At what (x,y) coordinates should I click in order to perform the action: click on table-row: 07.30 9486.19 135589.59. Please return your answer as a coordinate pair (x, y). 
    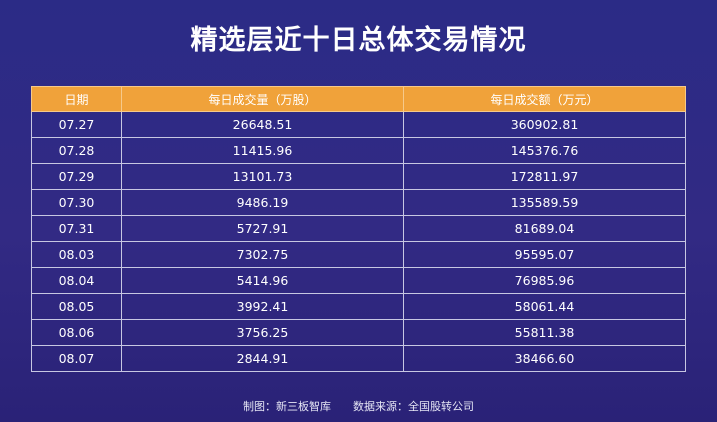
    Looking at the image, I should click on (358, 202).